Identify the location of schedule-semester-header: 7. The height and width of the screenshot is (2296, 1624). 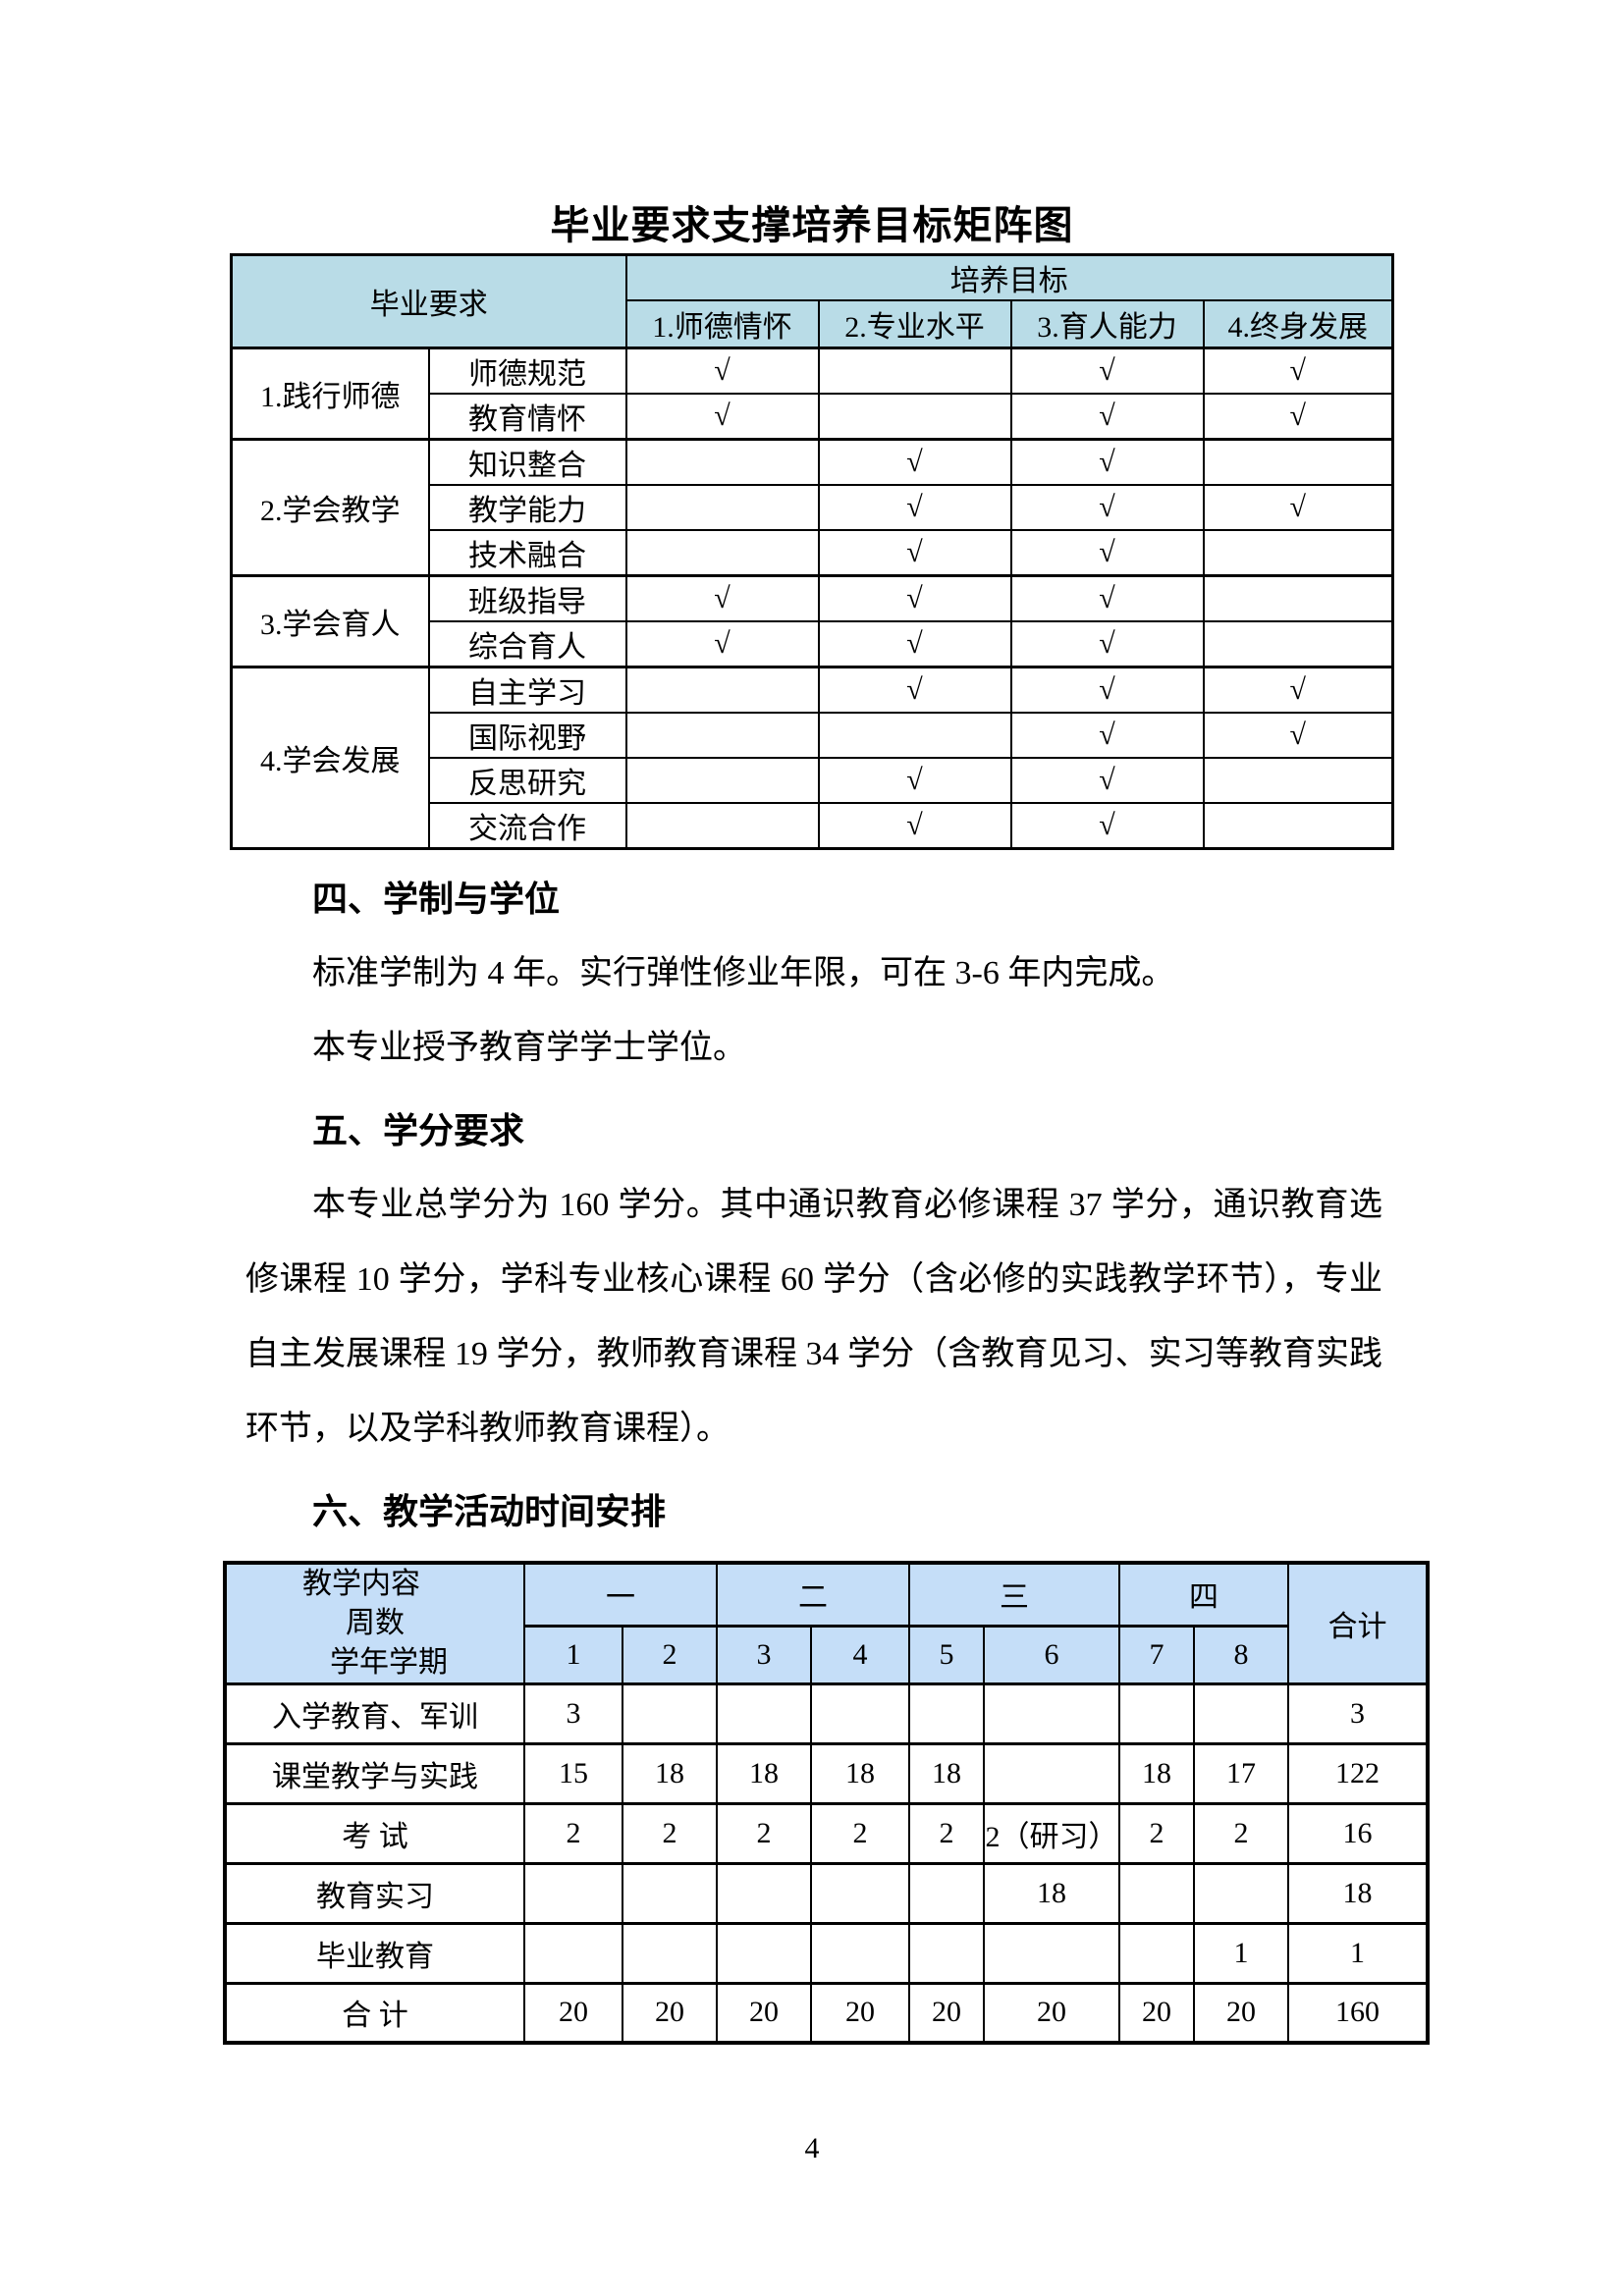
(1156, 1654).